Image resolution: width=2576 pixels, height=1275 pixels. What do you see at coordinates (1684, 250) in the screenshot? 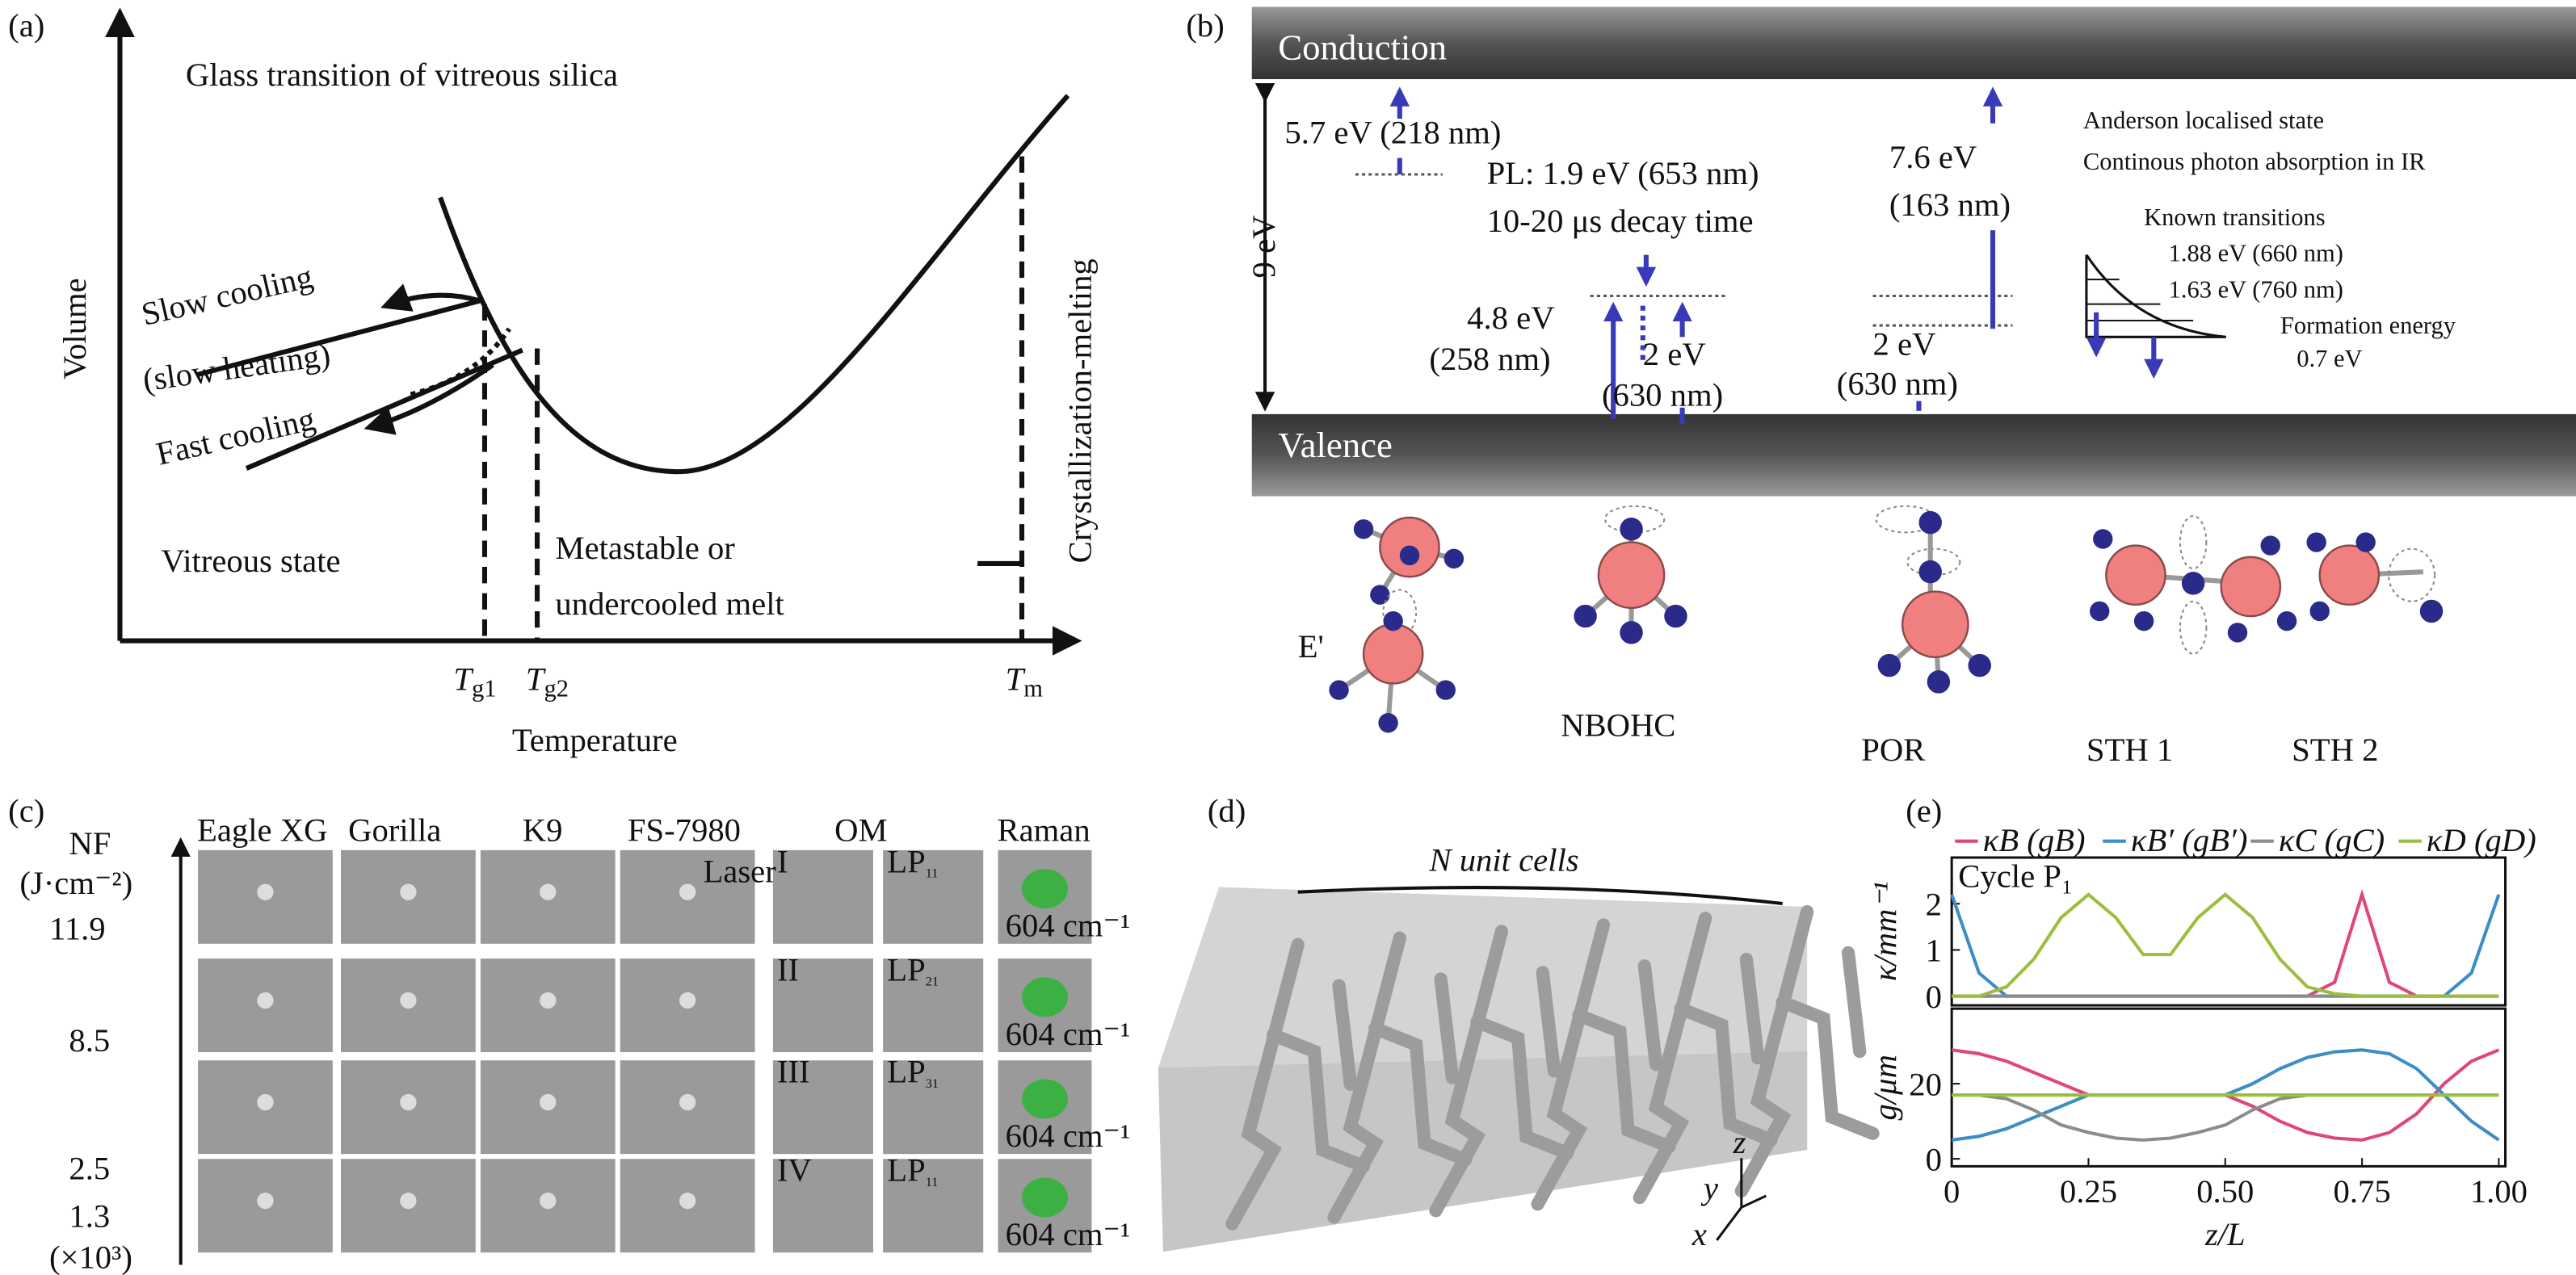
I see `levels` at bounding box center [1684, 250].